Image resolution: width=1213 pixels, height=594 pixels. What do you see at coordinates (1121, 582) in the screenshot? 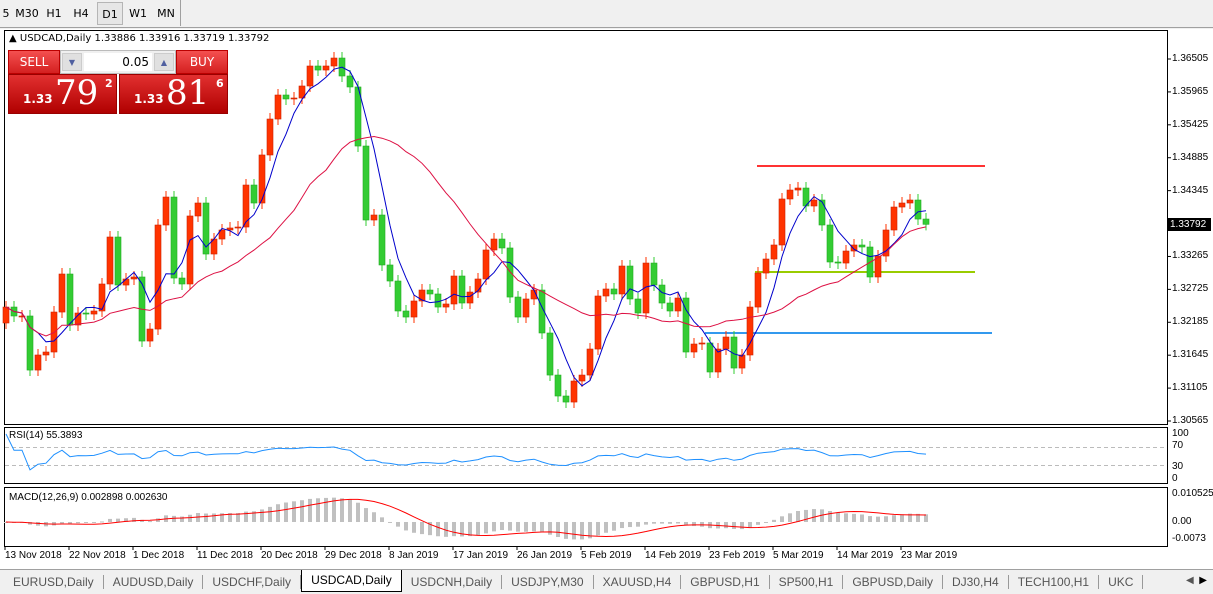
I see `chart-tab: UKC` at bounding box center [1121, 582].